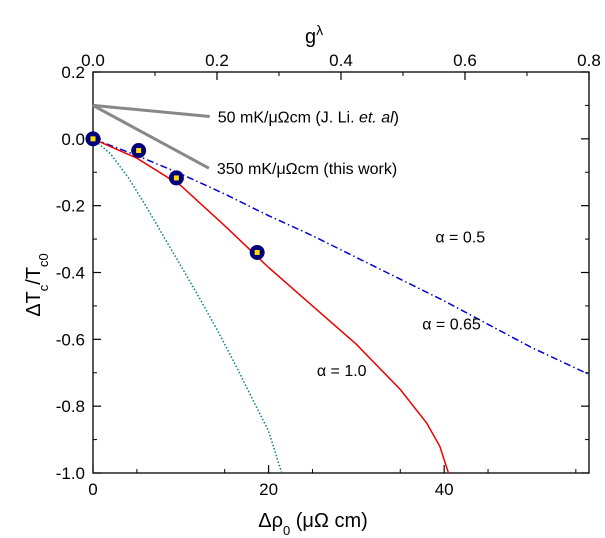 The height and width of the screenshot is (538, 605). What do you see at coordinates (307, 169) in the screenshot?
I see `reference-line-label: 350 mK/μΩcm (this work)` at bounding box center [307, 169].